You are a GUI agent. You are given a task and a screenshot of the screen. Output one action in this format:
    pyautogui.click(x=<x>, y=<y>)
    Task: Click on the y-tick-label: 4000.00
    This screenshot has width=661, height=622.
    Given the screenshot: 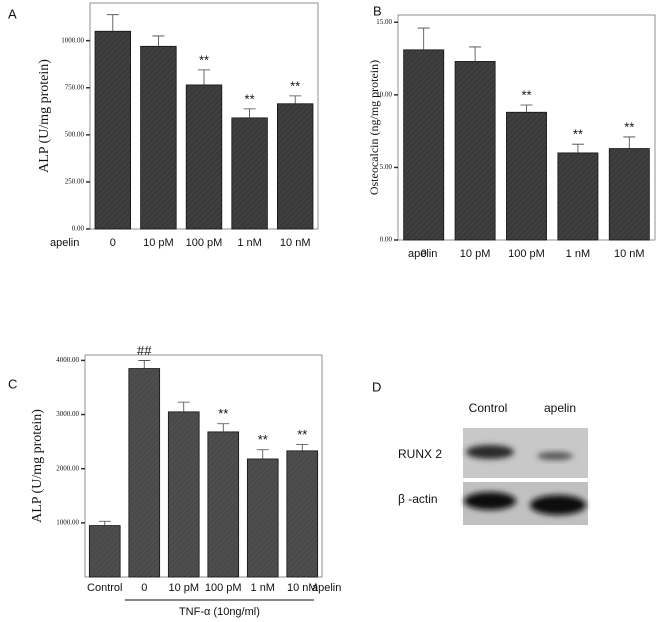 What is the action you would take?
    pyautogui.click(x=67, y=360)
    